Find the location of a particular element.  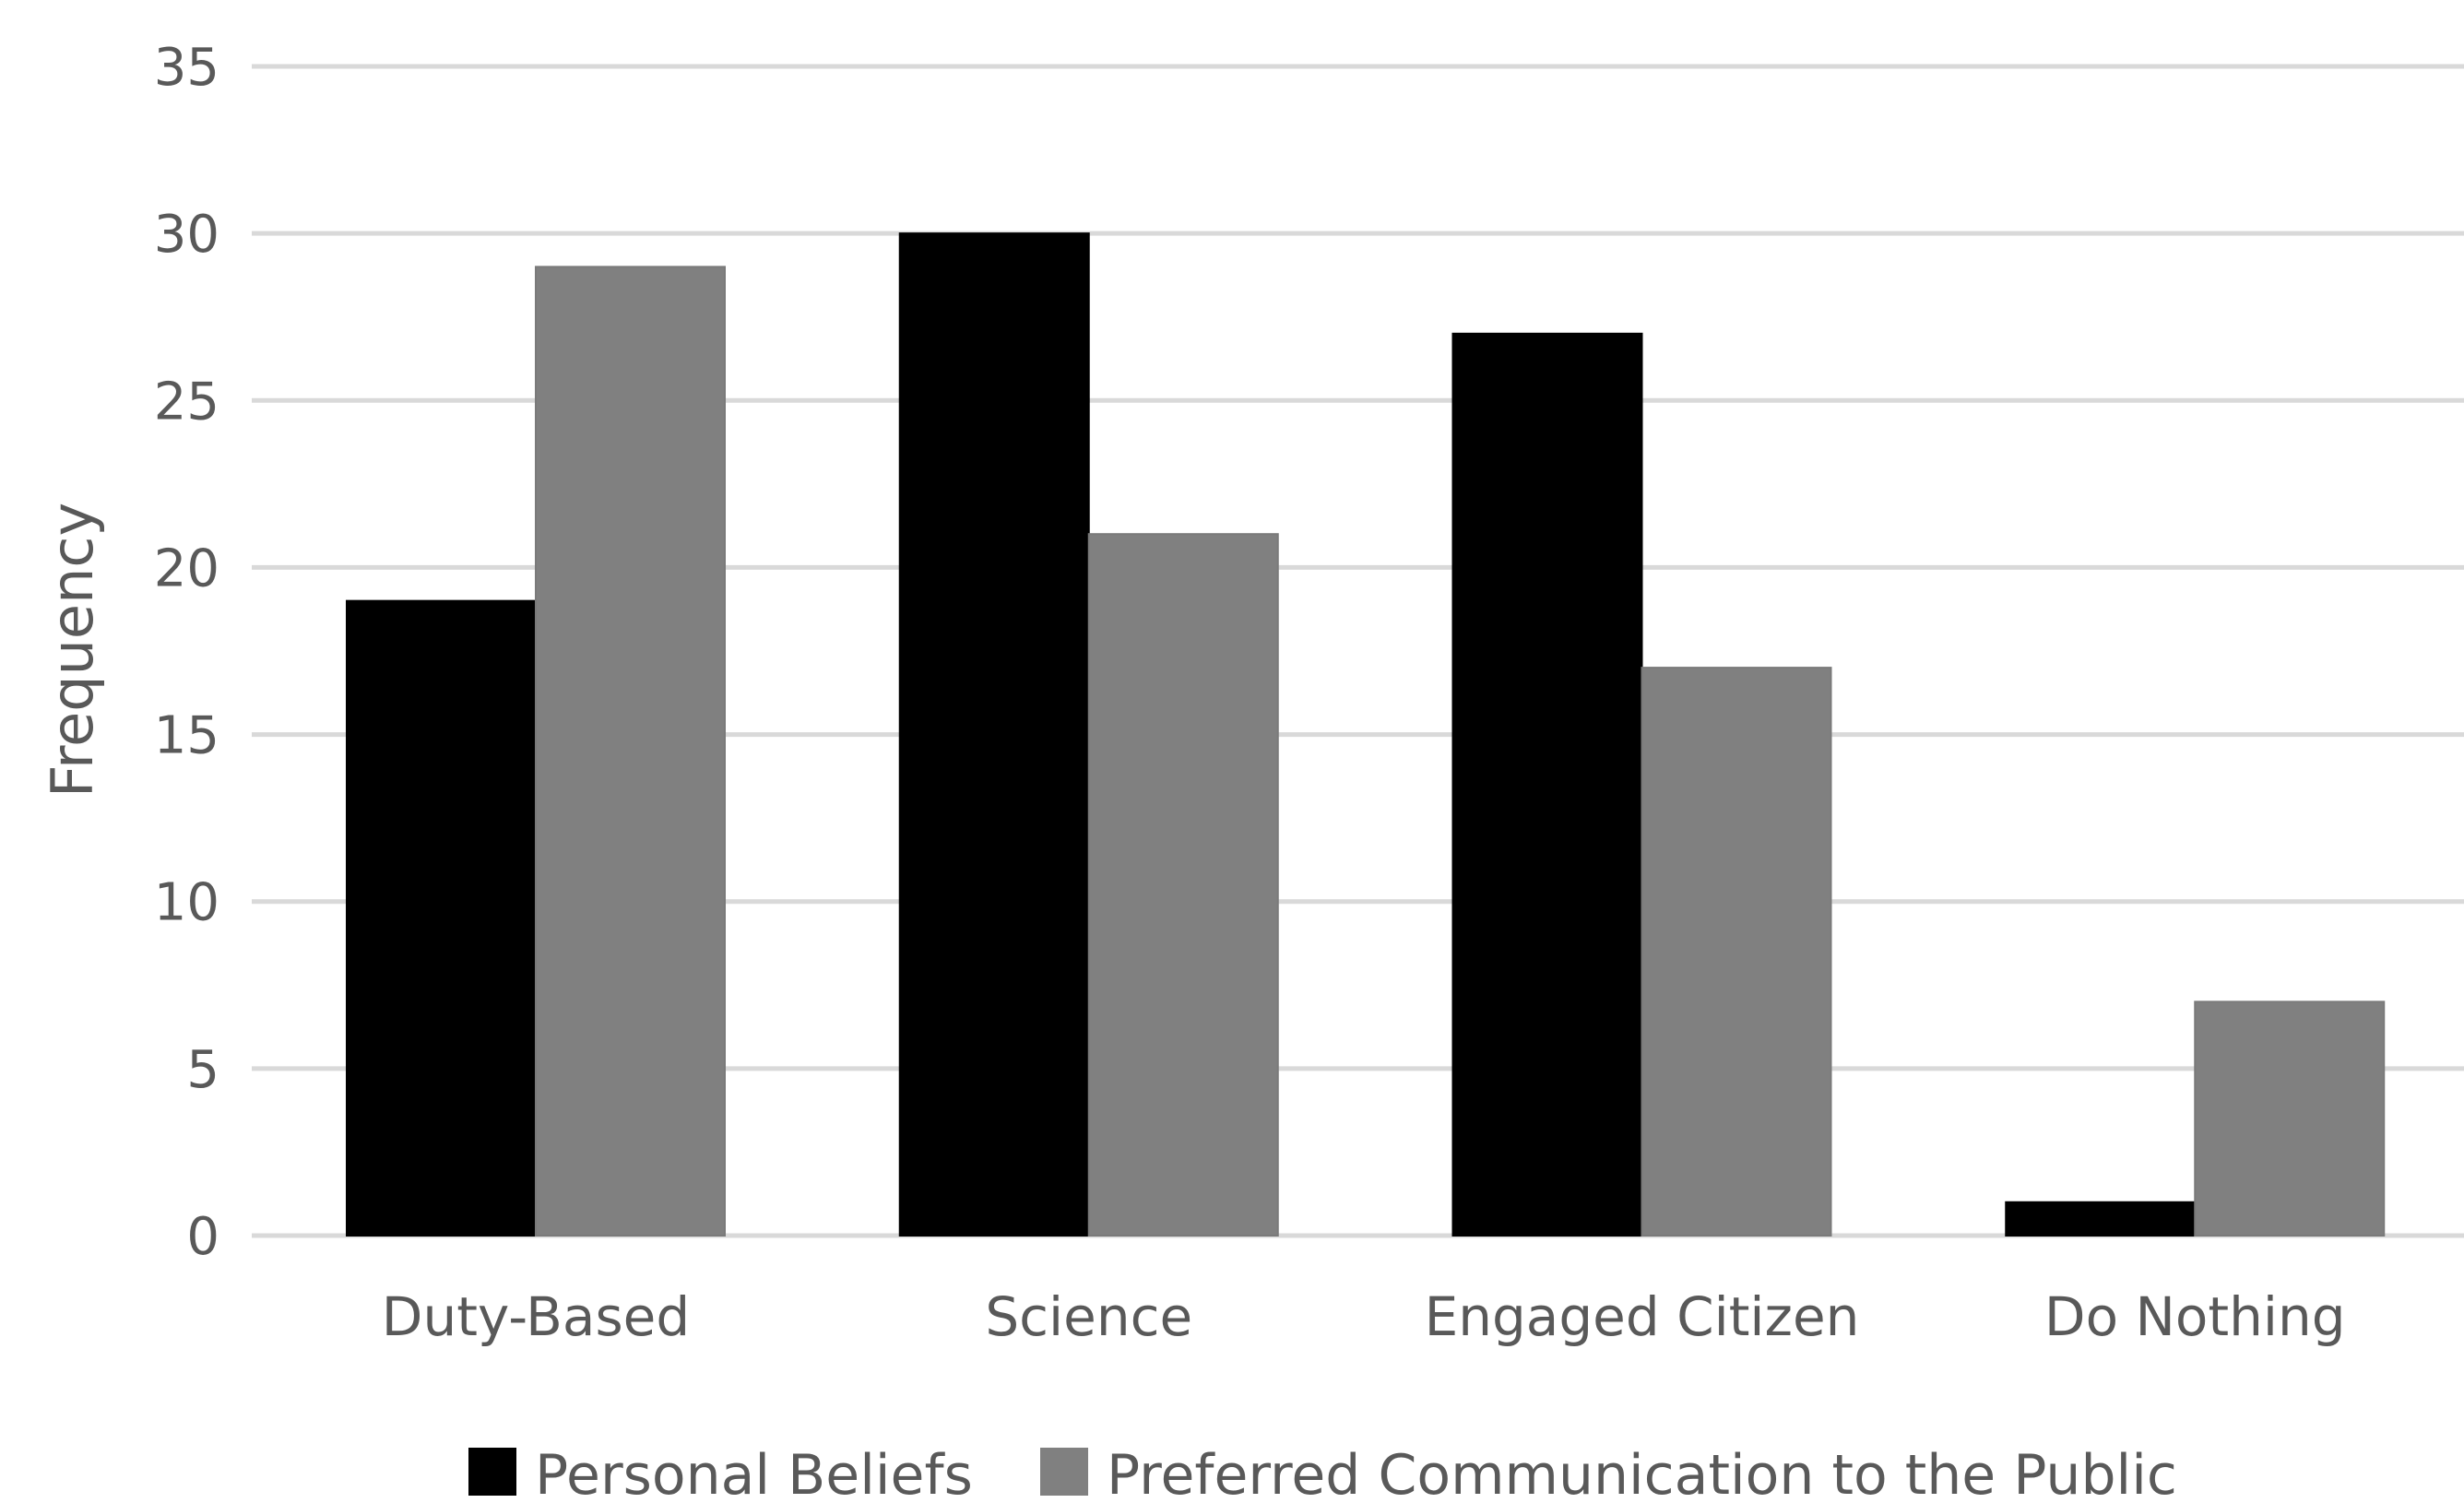

y-tick-label-5: 5 is located at coordinates (203, 1070).